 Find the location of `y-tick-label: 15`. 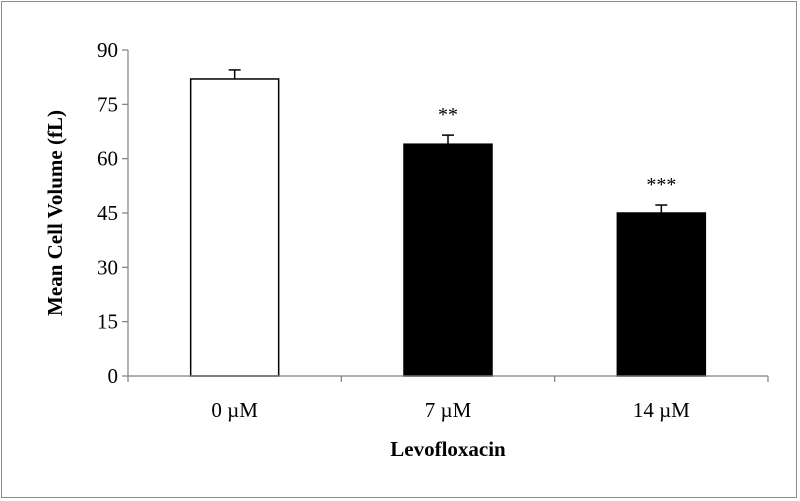

y-tick-label: 15 is located at coordinates (107, 322).